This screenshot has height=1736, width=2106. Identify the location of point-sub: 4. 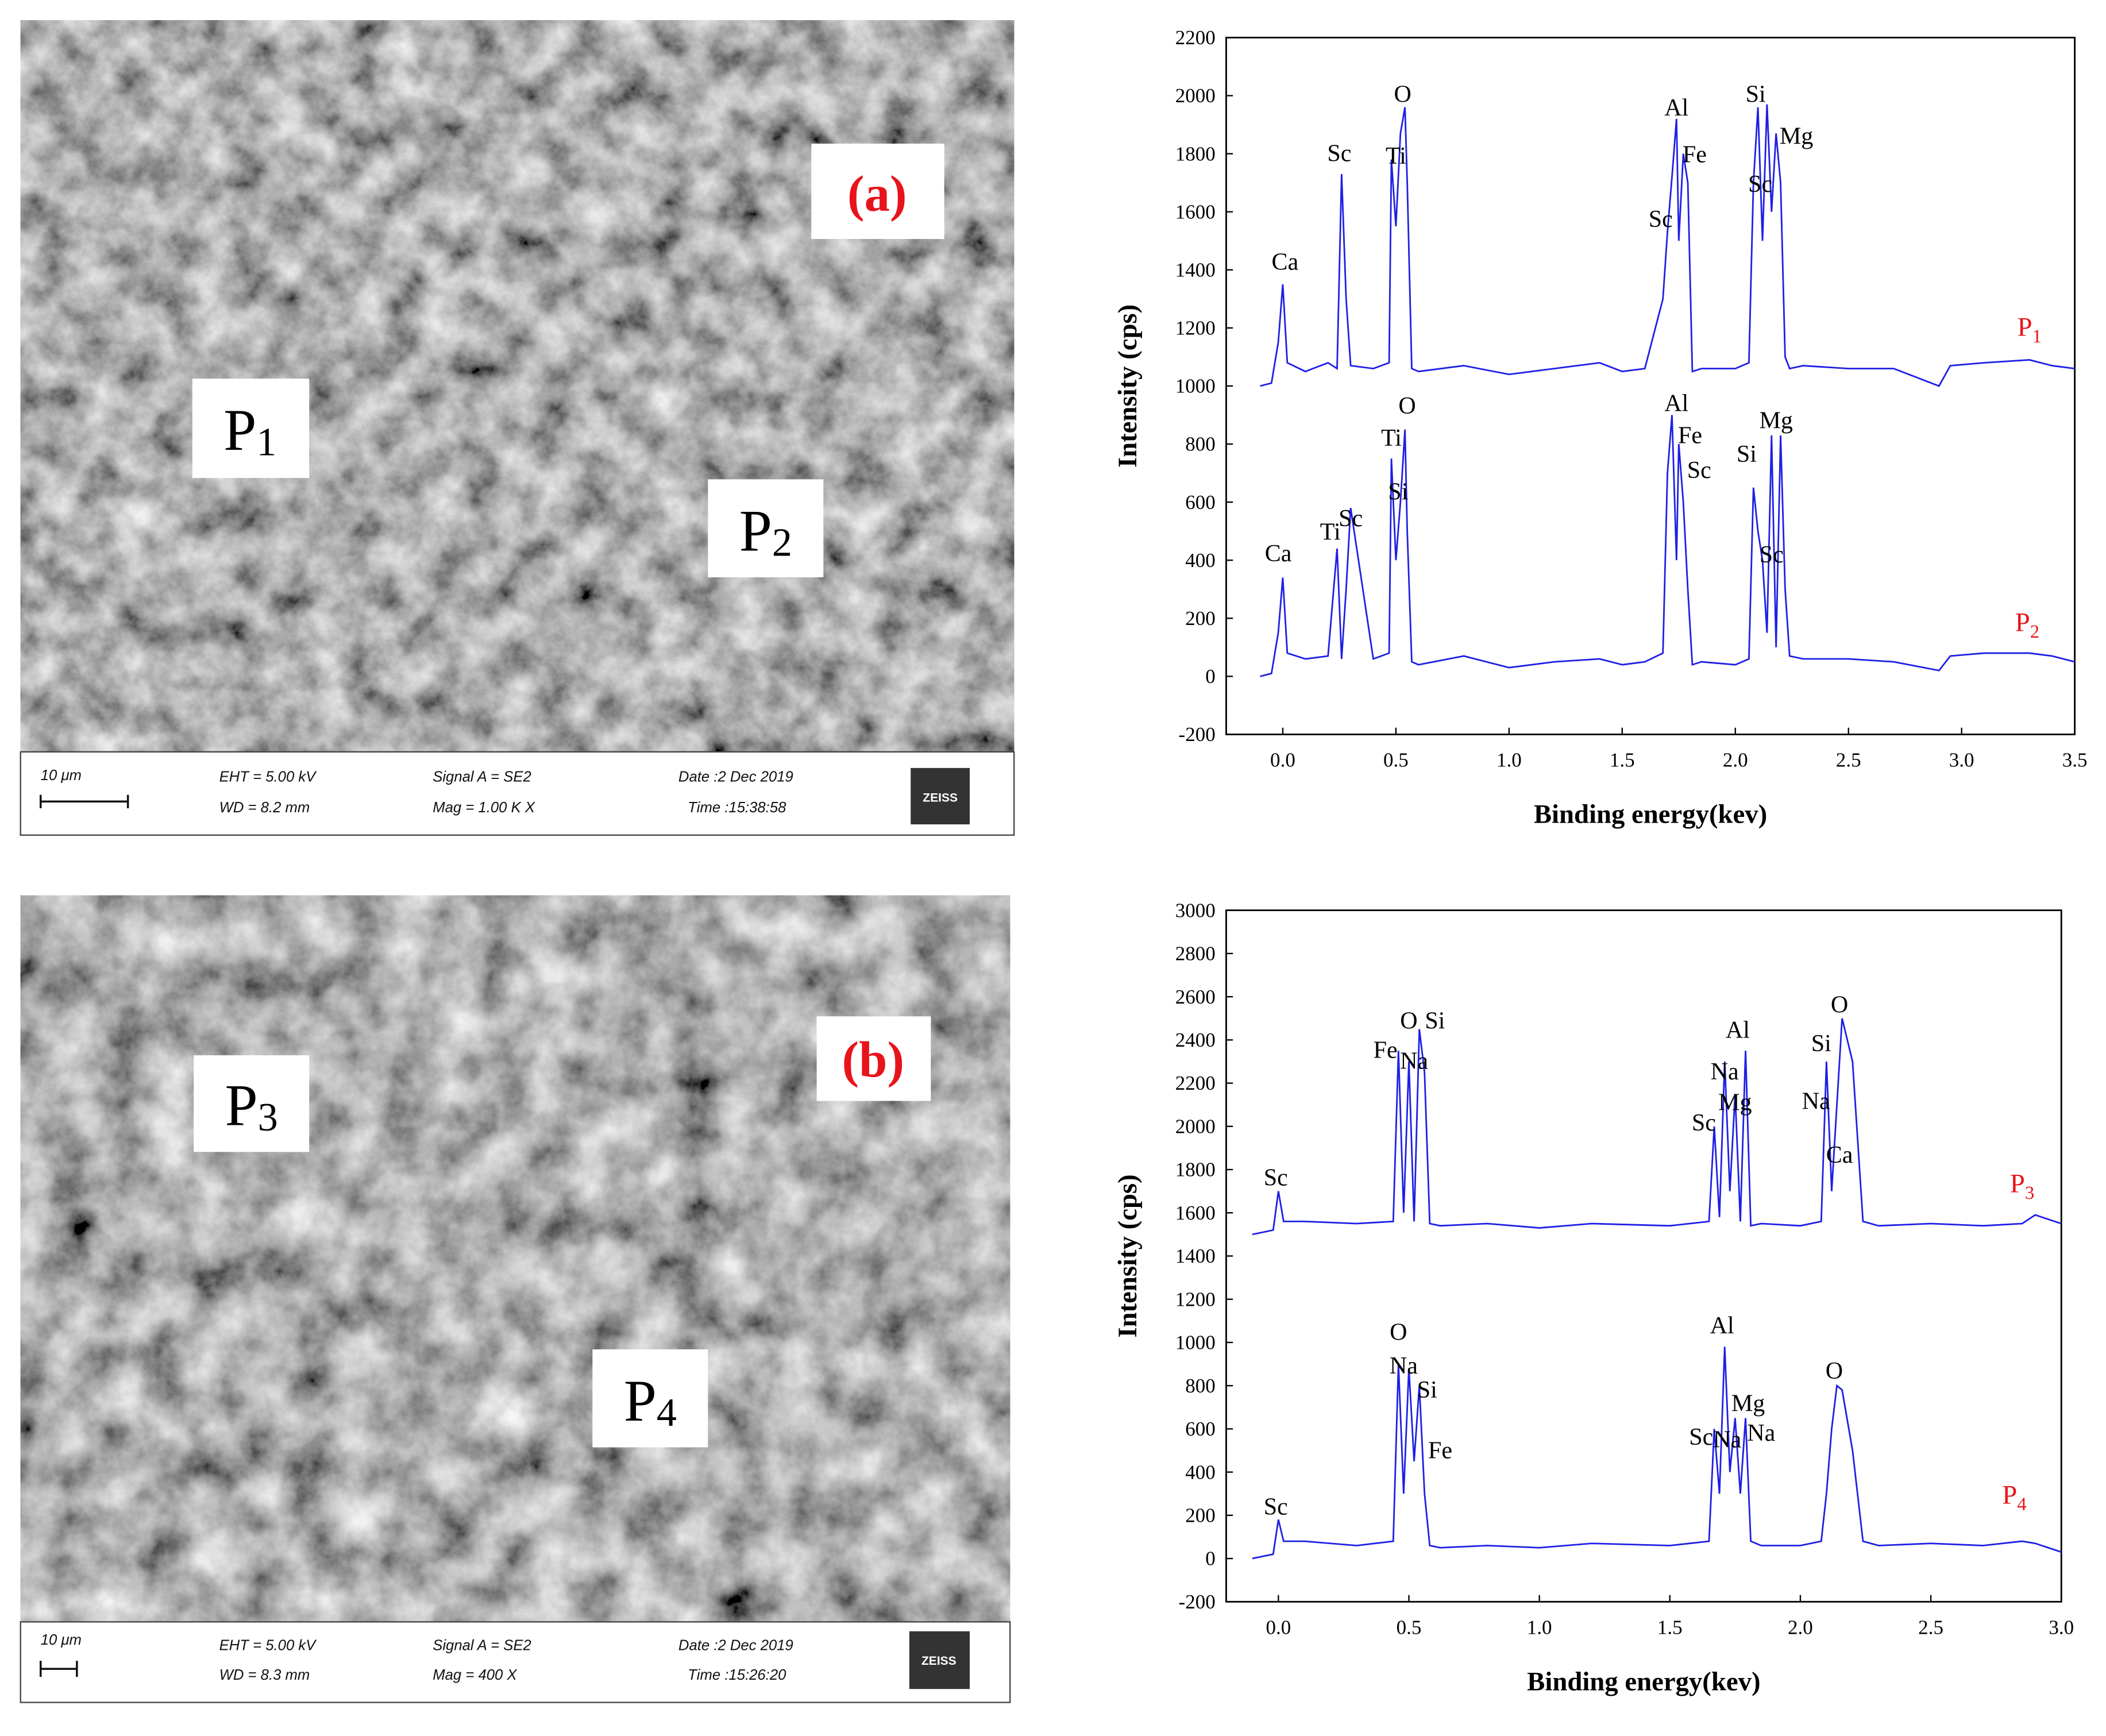
(667, 1413).